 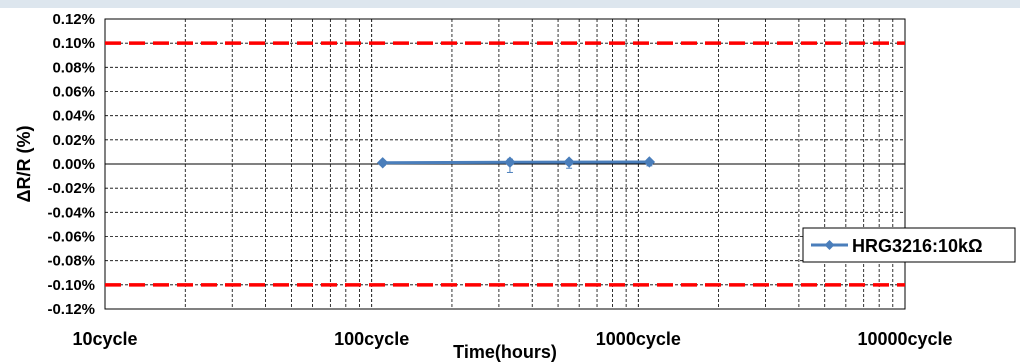 What do you see at coordinates (510, 4) in the screenshot?
I see `top-band` at bounding box center [510, 4].